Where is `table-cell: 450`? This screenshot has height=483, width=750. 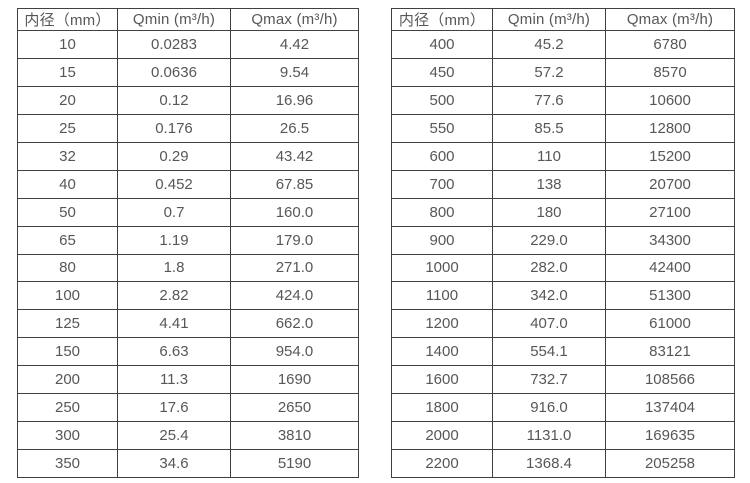 table-cell: 450 is located at coordinates (442, 72).